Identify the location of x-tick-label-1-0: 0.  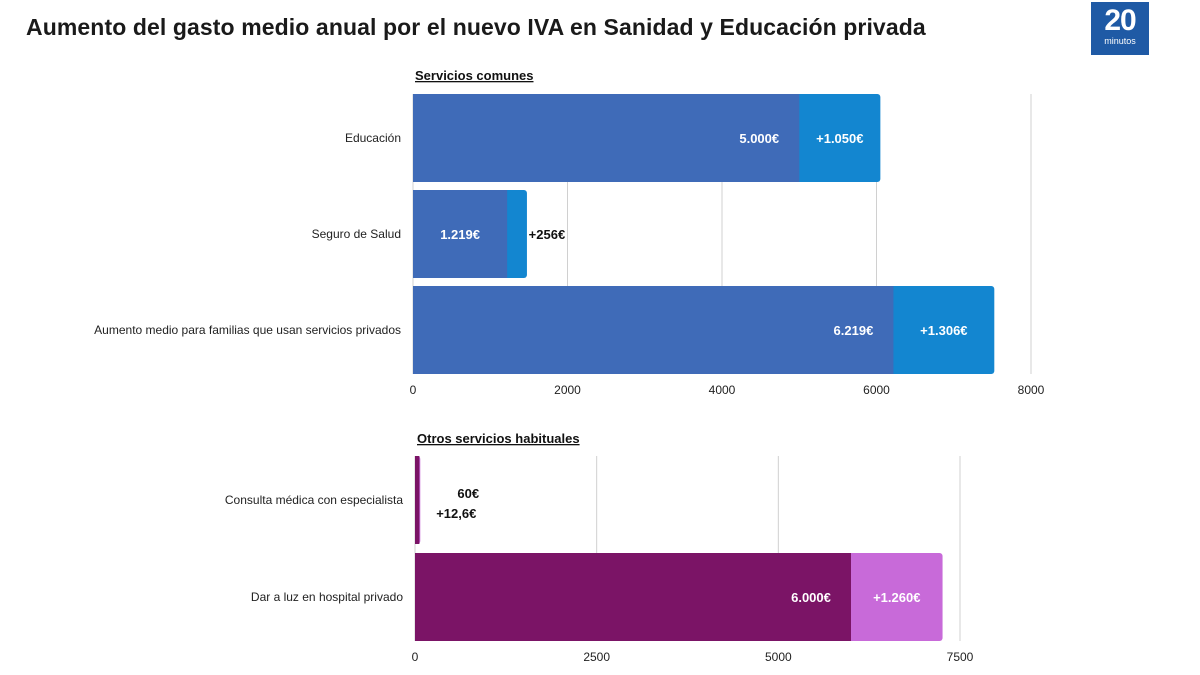
(415, 657).